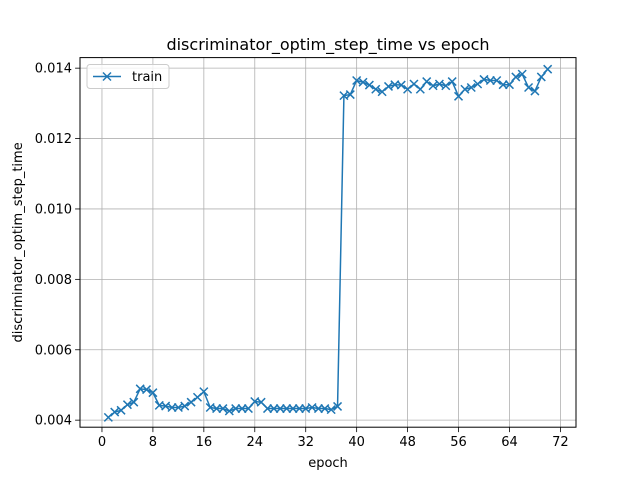  Describe the element at coordinates (53, 209) in the screenshot. I see `y-tick-label: 0.010` at that location.